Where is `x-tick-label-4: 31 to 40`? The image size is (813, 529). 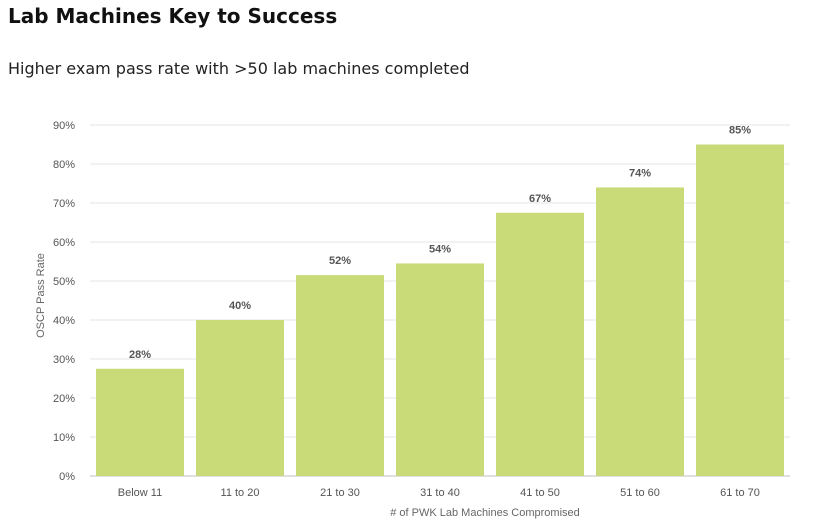
x-tick-label-4: 31 to 40 is located at coordinates (440, 493).